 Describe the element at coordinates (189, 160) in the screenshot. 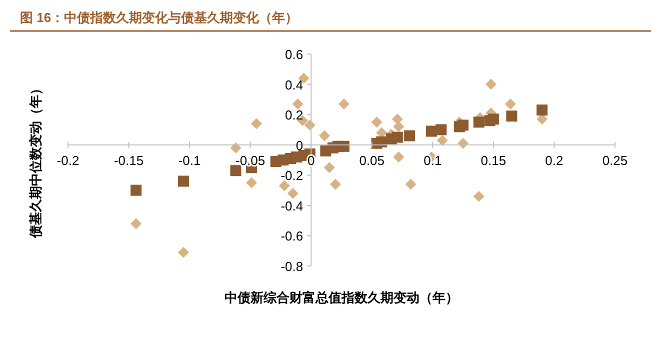

I see `x-tick-label: -0.1` at that location.